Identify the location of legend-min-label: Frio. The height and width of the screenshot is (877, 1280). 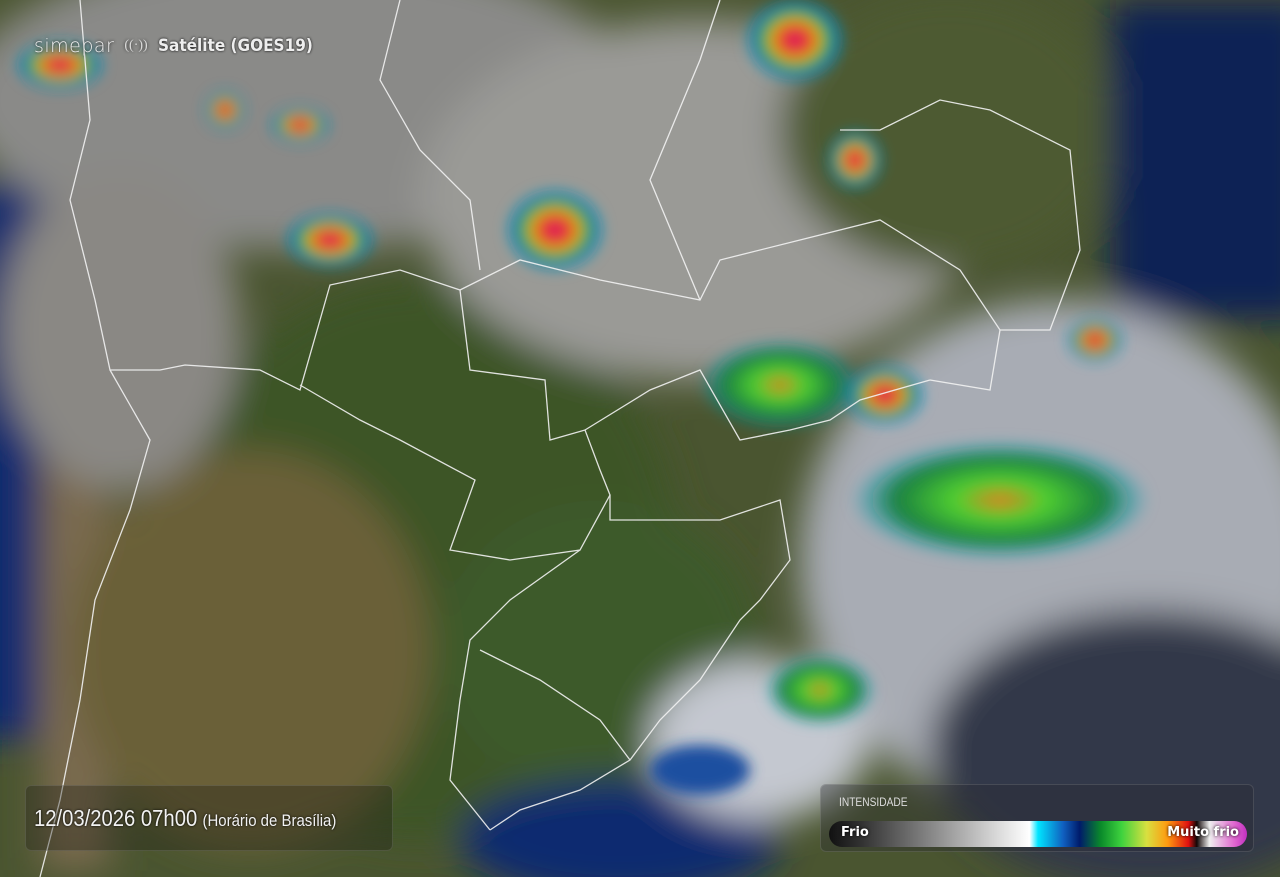
(855, 832).